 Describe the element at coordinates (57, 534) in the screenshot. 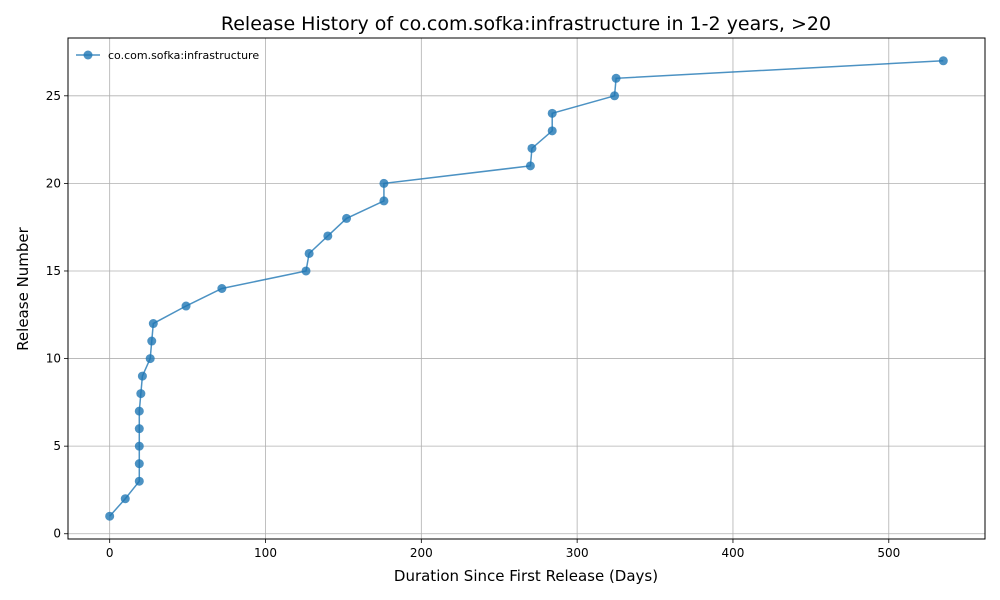

I see `y-tick-label: 0` at that location.